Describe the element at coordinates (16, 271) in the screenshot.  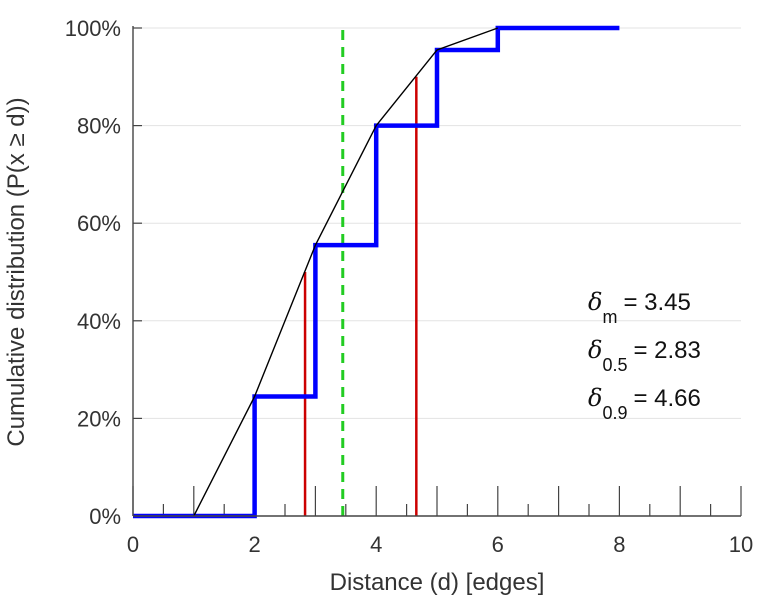
I see `y-axis-title: Cumulative distribution (P(x ≥ d))` at that location.